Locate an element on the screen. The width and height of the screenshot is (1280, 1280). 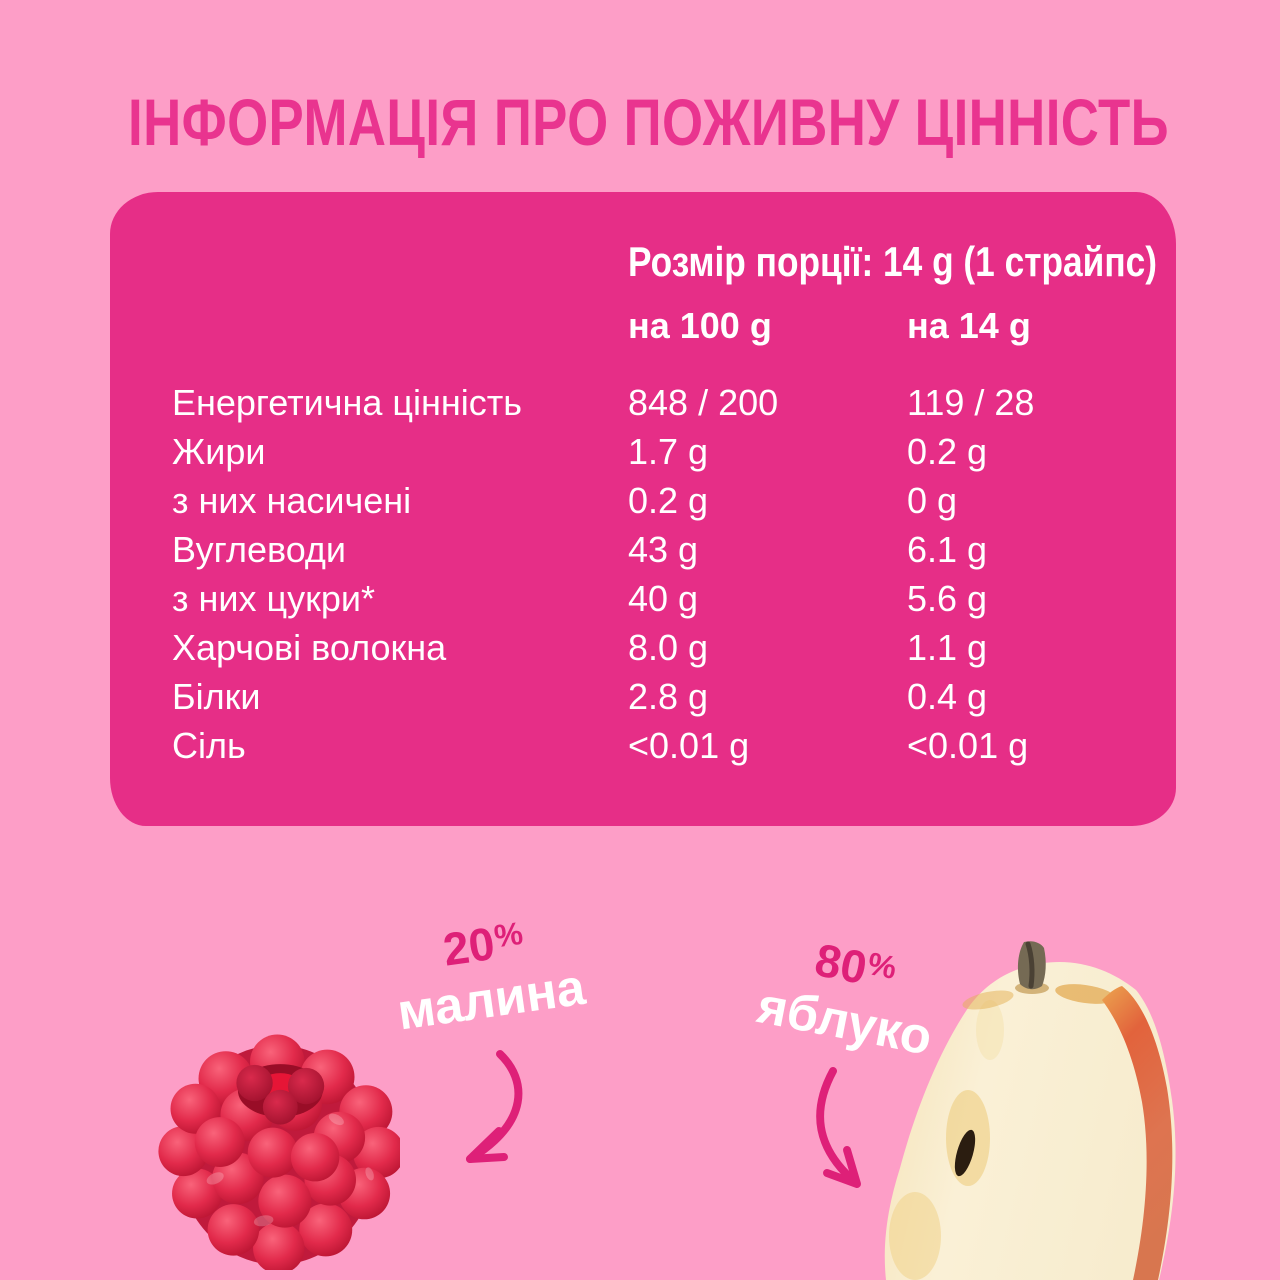
row-value-per-100g: 40 g is located at coordinates (663, 598).